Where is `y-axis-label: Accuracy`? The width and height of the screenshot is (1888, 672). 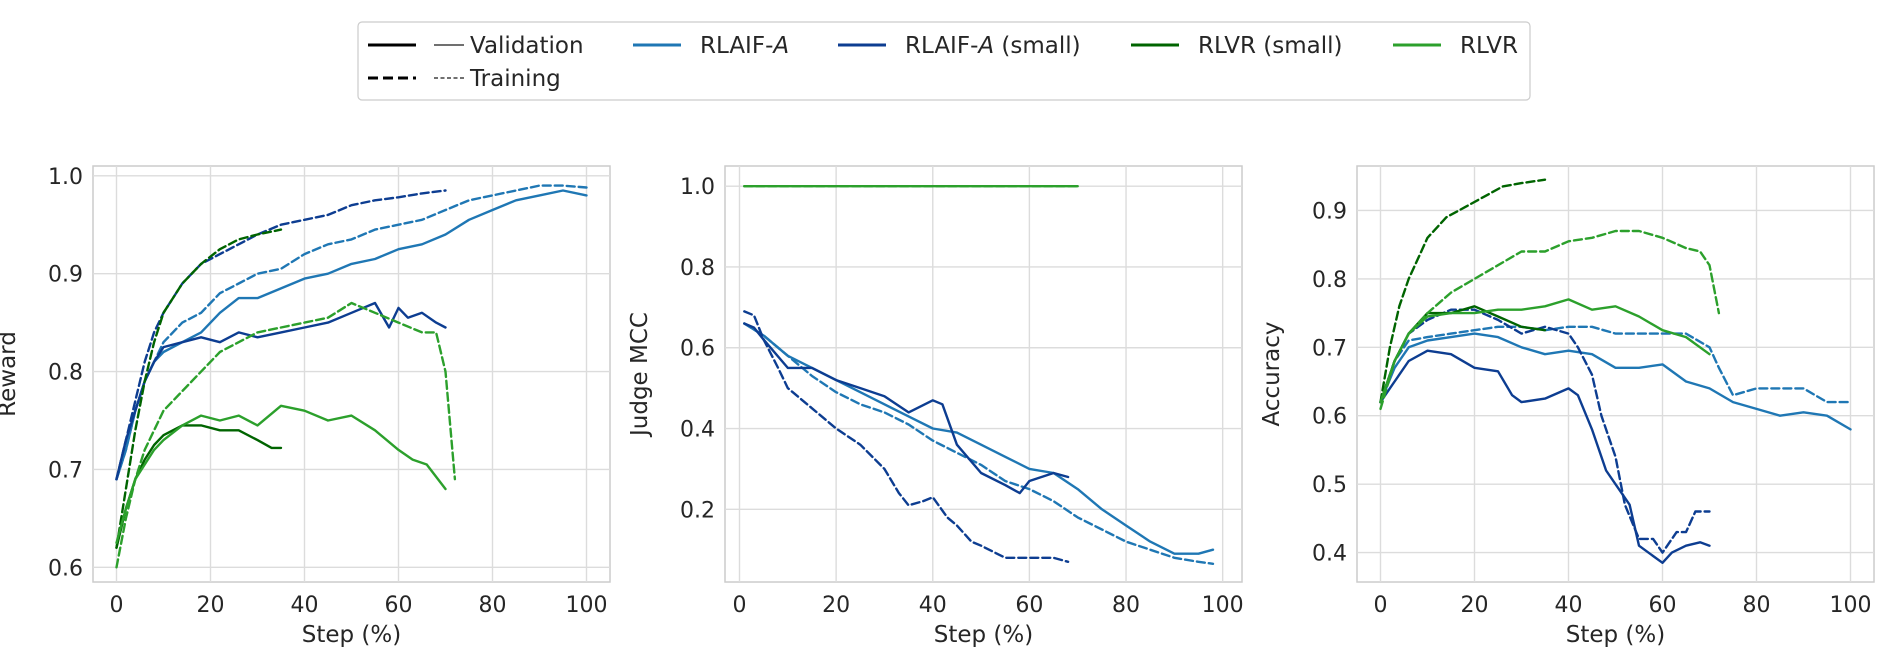
y-axis-label: Accuracy is located at coordinates (1272, 373).